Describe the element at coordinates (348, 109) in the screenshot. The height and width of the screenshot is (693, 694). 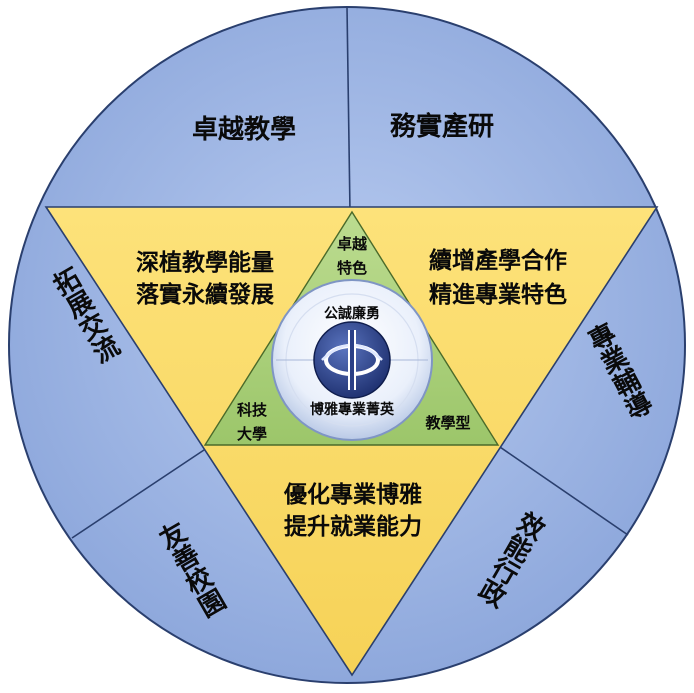
I see `divider-top` at that location.